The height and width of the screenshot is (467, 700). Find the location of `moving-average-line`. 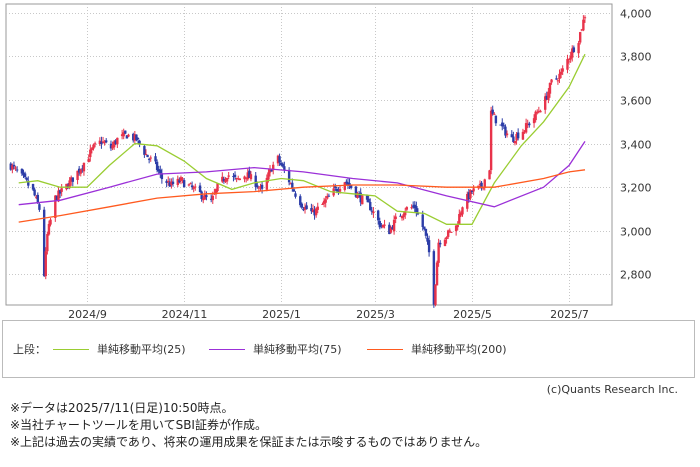

moving-average-line is located at coordinates (302, 174).